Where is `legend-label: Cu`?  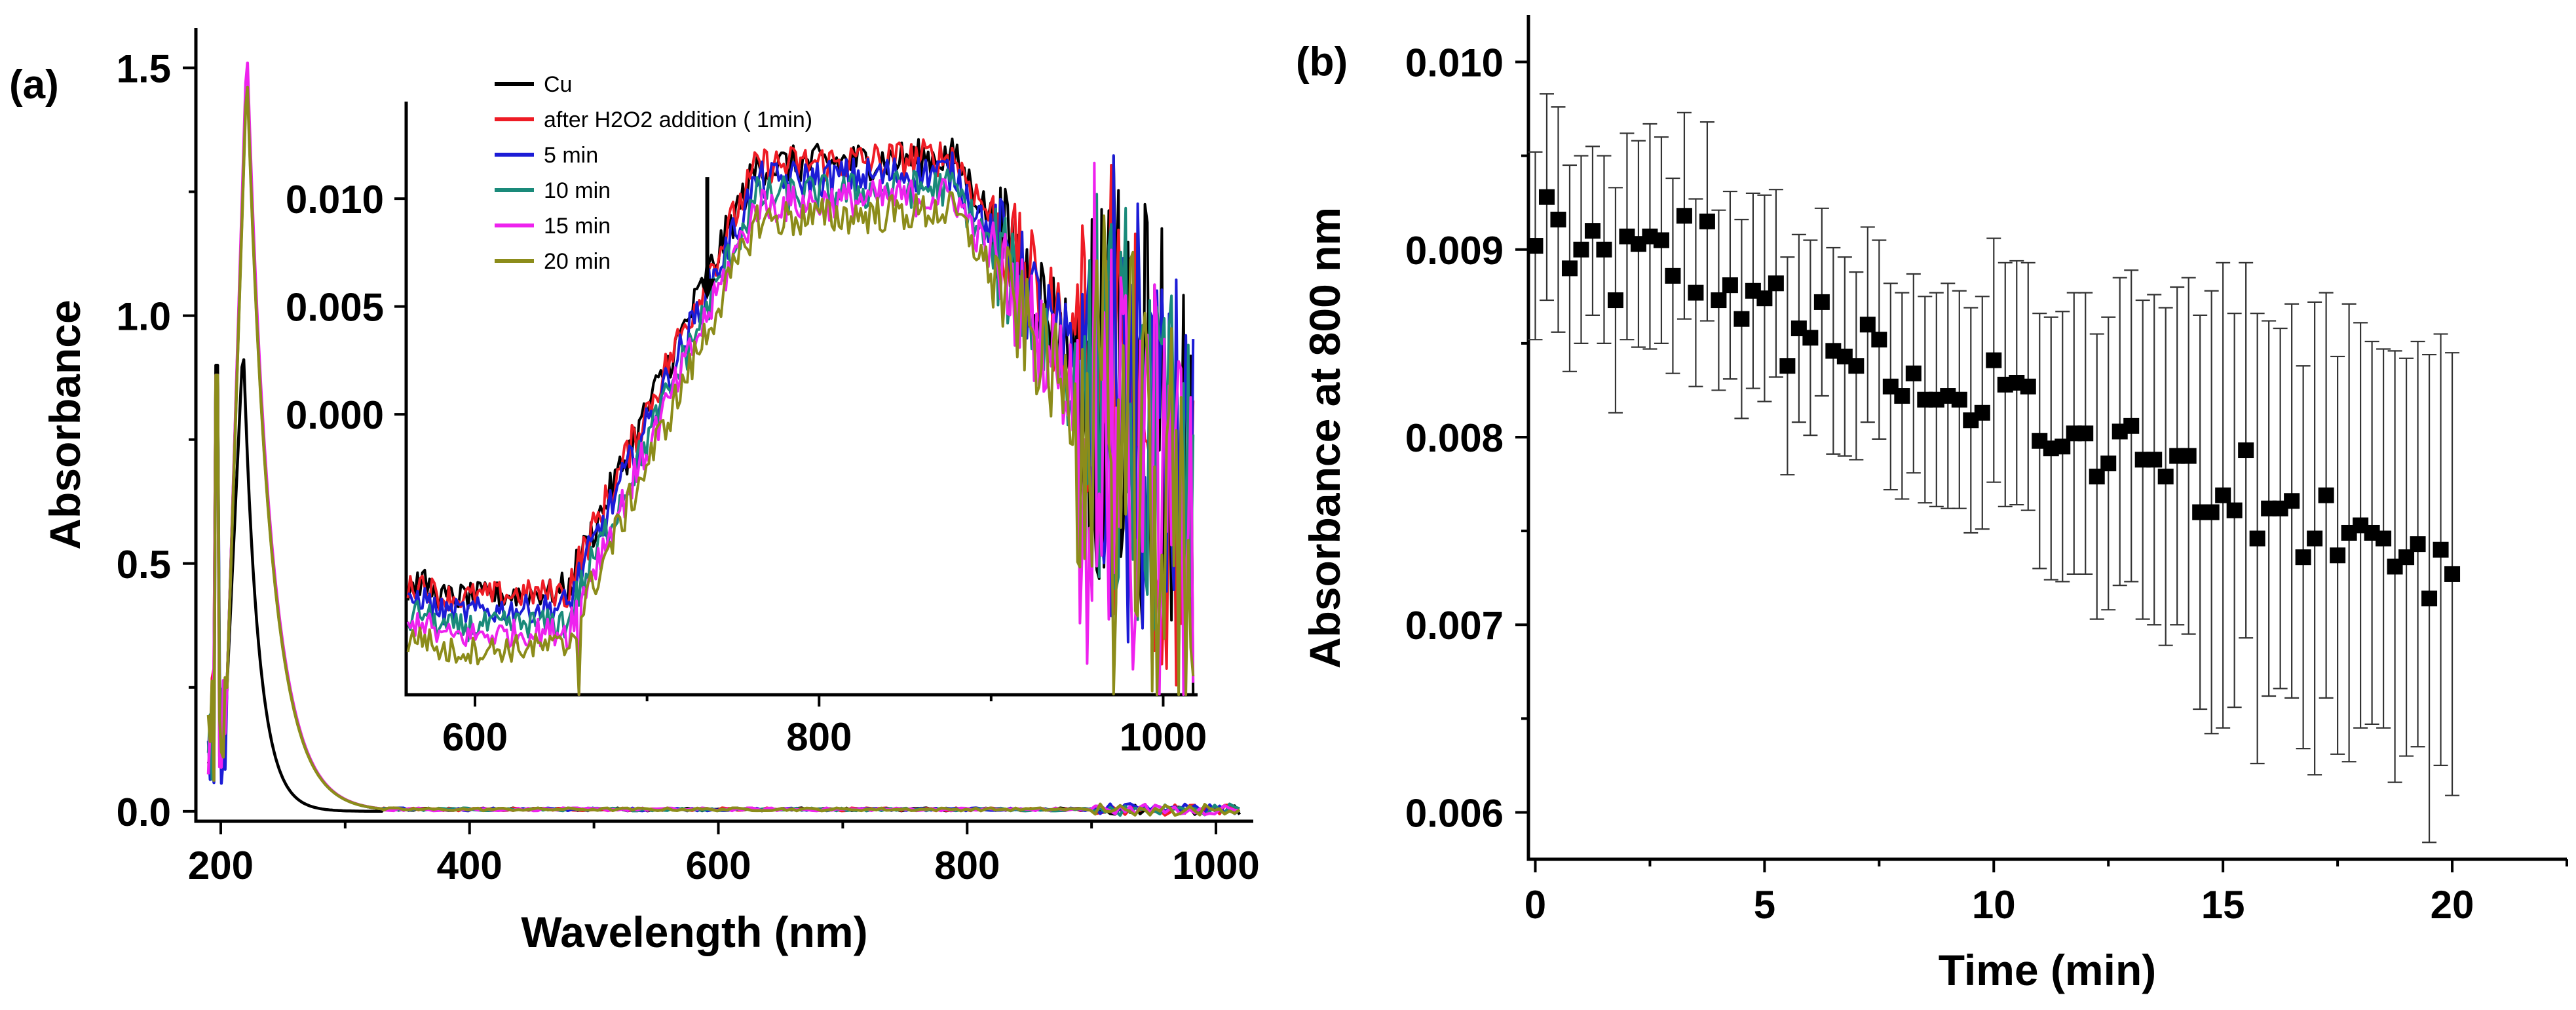
legend-label: Cu is located at coordinates (558, 84).